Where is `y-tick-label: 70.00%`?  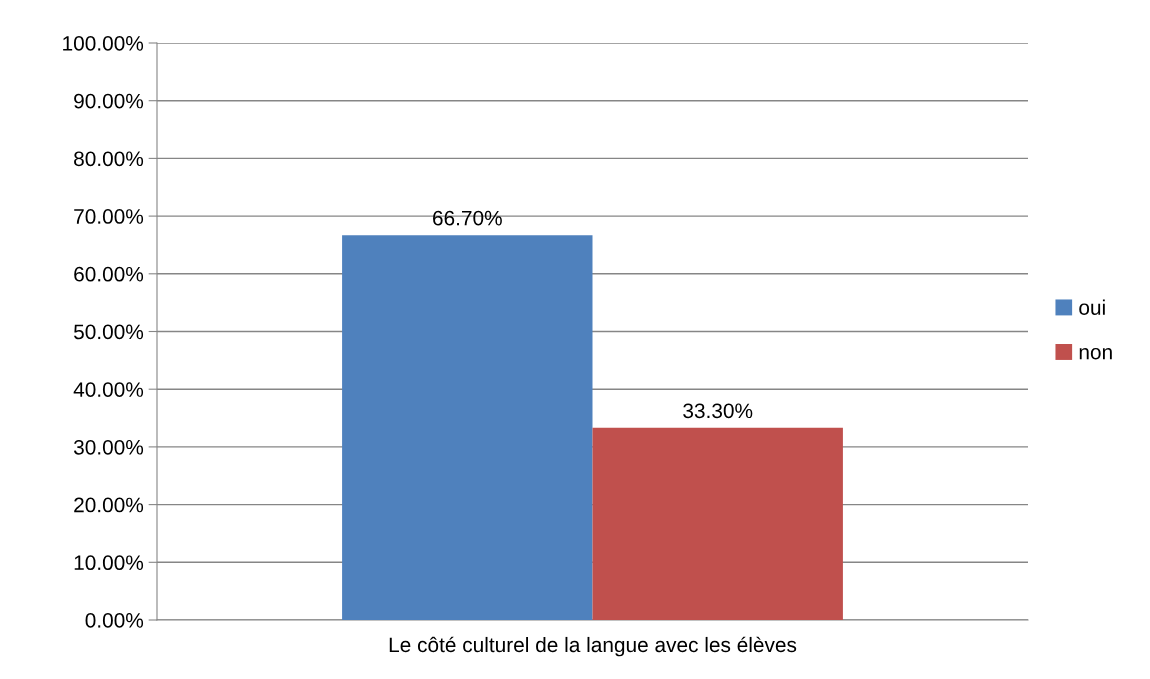
y-tick-label: 70.00% is located at coordinates (109, 216).